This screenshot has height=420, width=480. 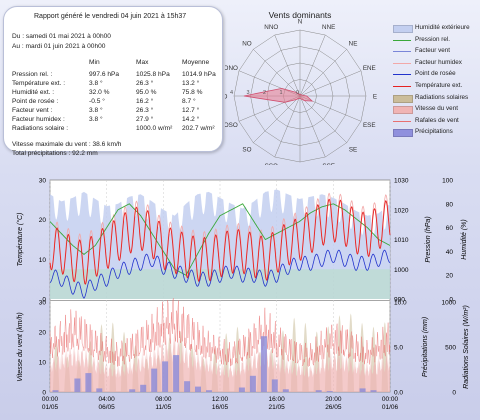 I want to click on stat-avg: 12.7 °, so click(x=191, y=110).